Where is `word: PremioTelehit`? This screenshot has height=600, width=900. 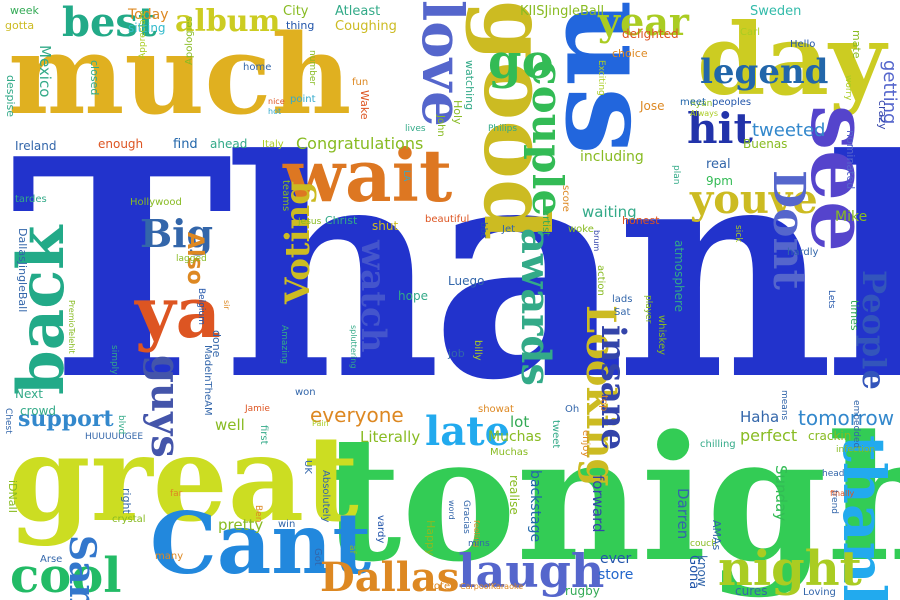 word: PremioTelehit is located at coordinates (71, 327).